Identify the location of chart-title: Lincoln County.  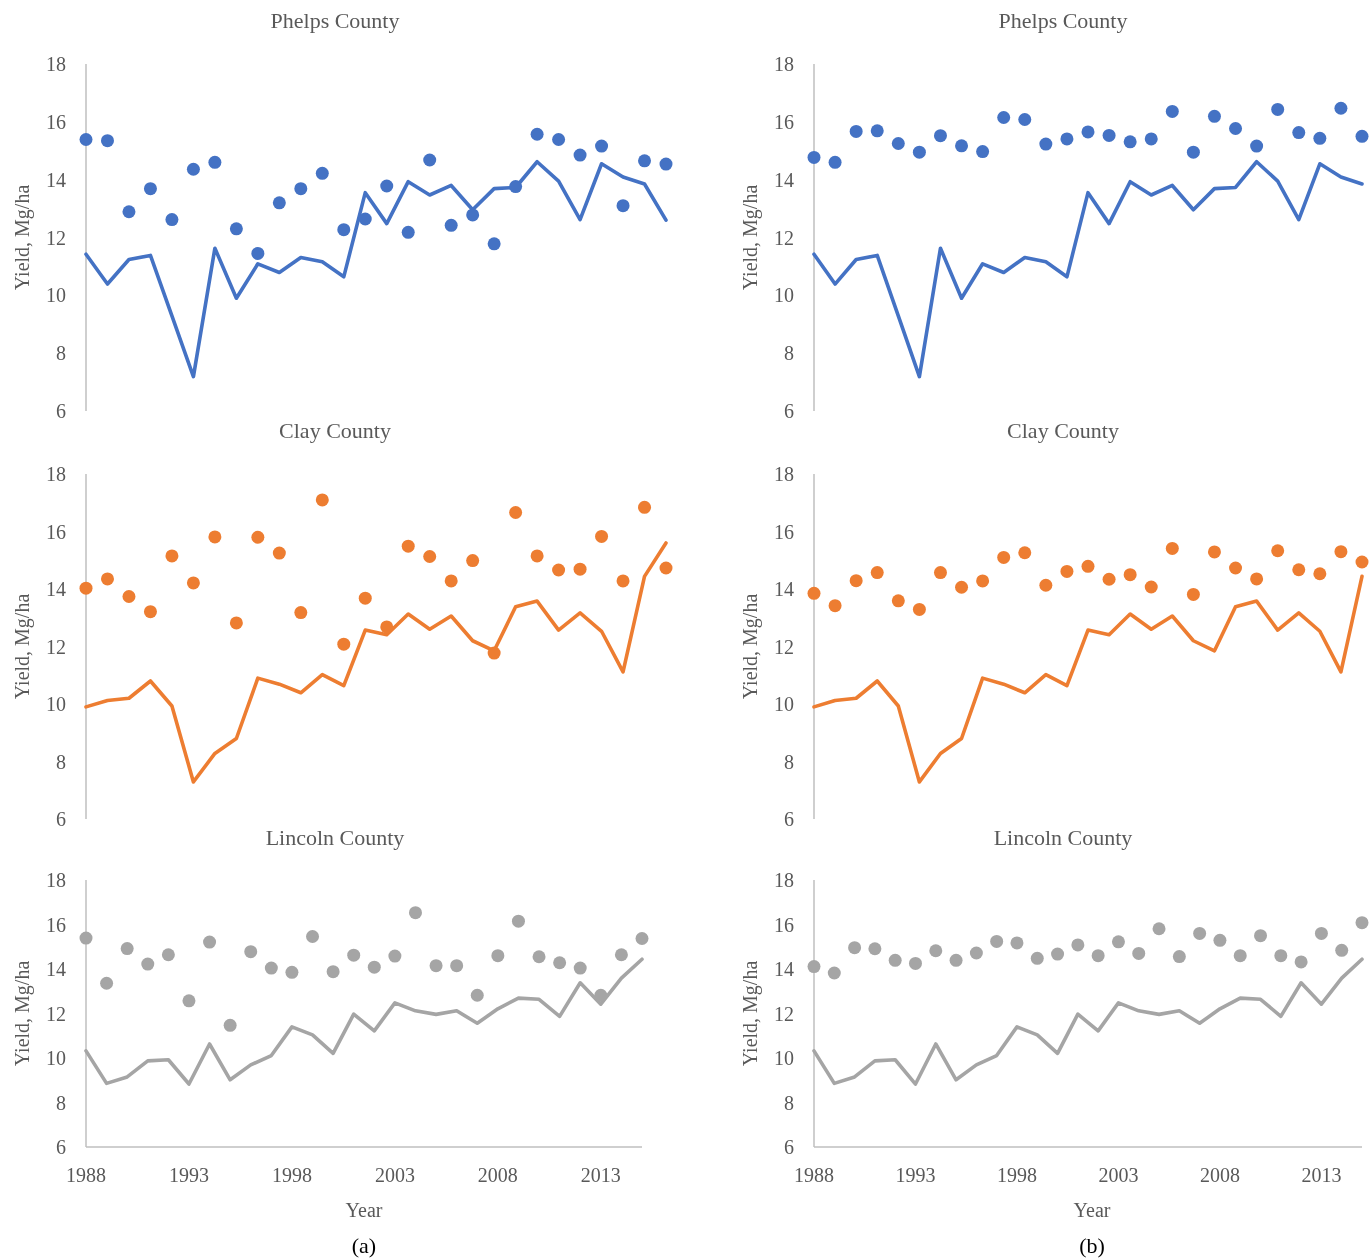
(335, 837).